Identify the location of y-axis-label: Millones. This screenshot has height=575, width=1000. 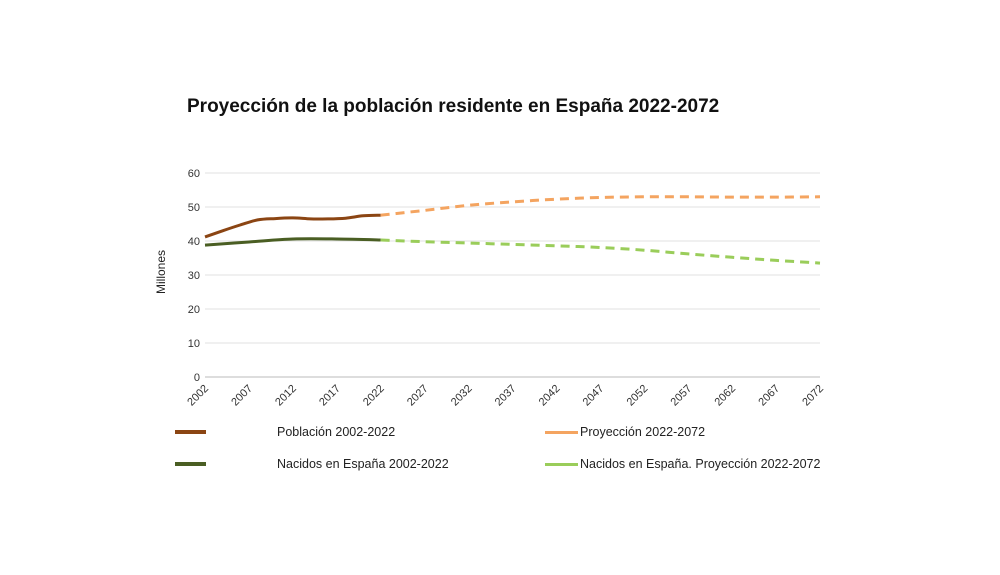
(161, 272).